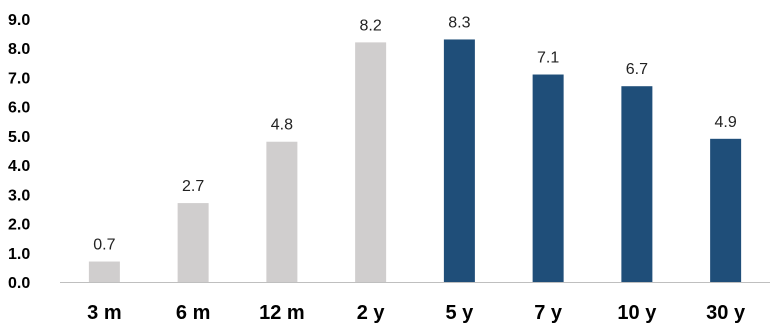 The width and height of the screenshot is (774, 326). I want to click on y-axis: 0.0 1.0 2.0 3.0 4.0 5.0 6.0 7.0 8.0 9.0, so click(19, 152).